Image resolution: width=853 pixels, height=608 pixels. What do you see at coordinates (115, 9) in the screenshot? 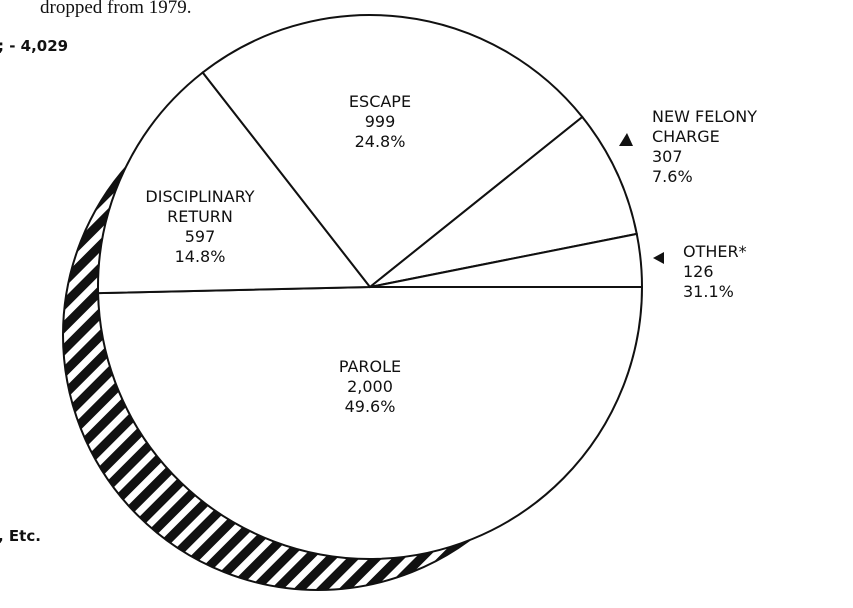
I see `annotation: dropped from 1979.` at bounding box center [115, 9].